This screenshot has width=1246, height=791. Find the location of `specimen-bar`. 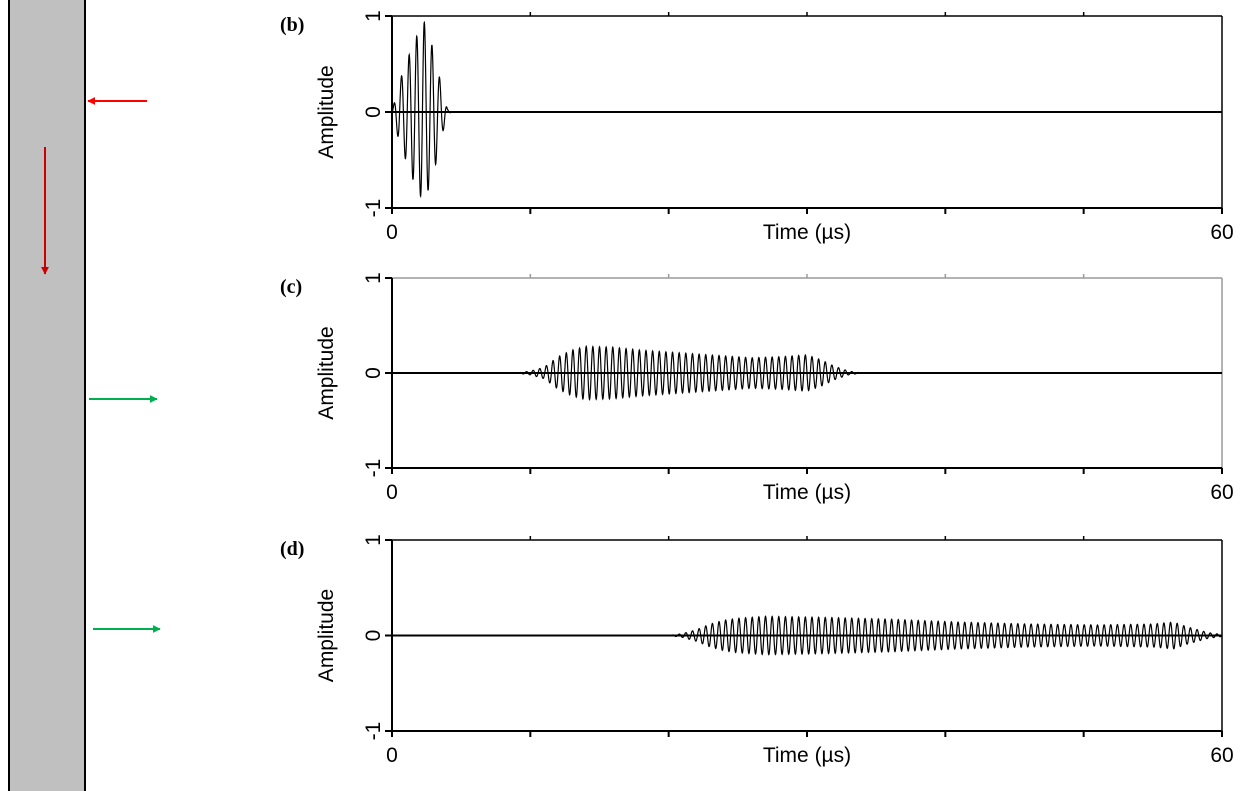

specimen-bar is located at coordinates (47, 395).